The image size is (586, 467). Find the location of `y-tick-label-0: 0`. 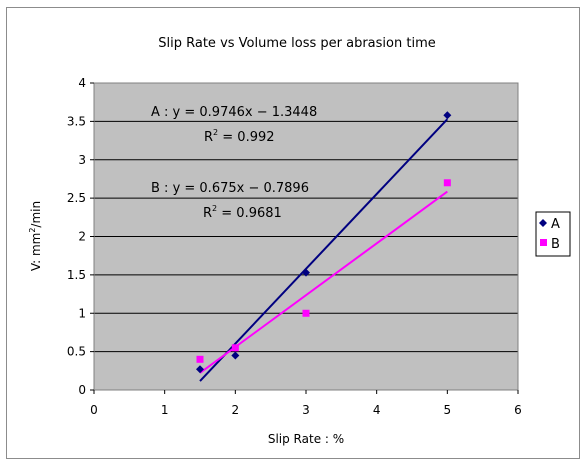

y-tick-label-0: 0 is located at coordinates (82, 390).